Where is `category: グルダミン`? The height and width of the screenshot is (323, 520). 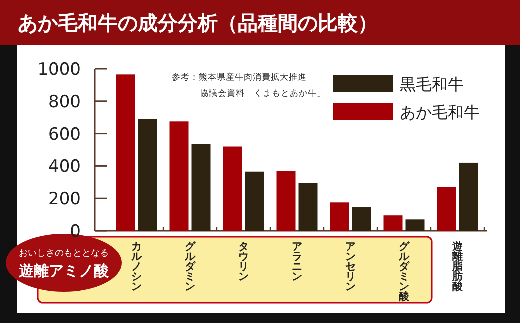 category: グルダミン is located at coordinates (190, 267).